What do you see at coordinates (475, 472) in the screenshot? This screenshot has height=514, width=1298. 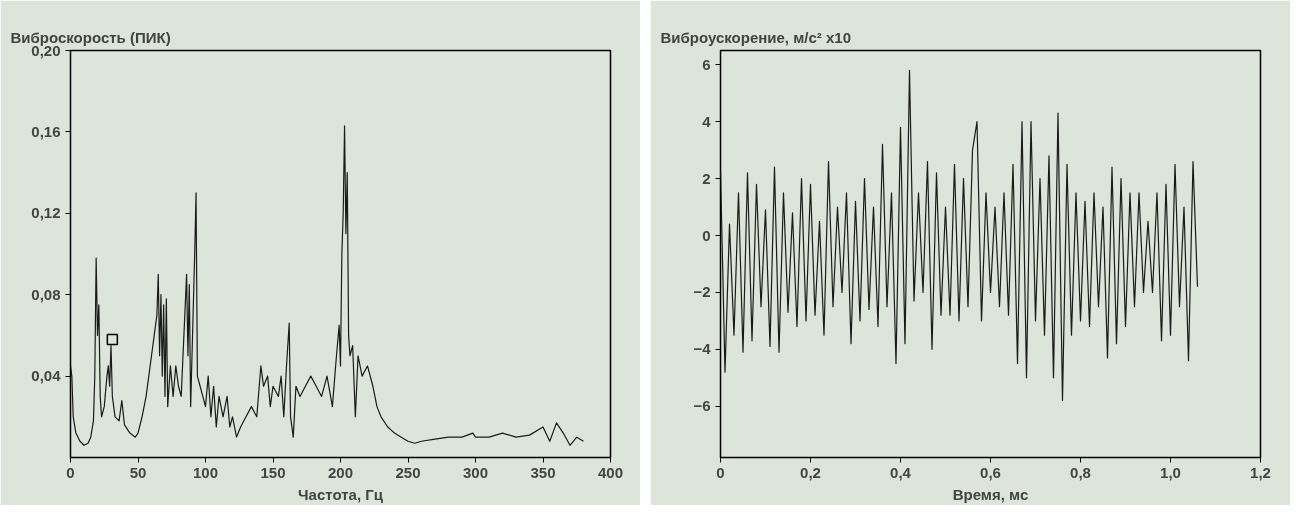 I see `x-tick-label: 300` at bounding box center [475, 472].